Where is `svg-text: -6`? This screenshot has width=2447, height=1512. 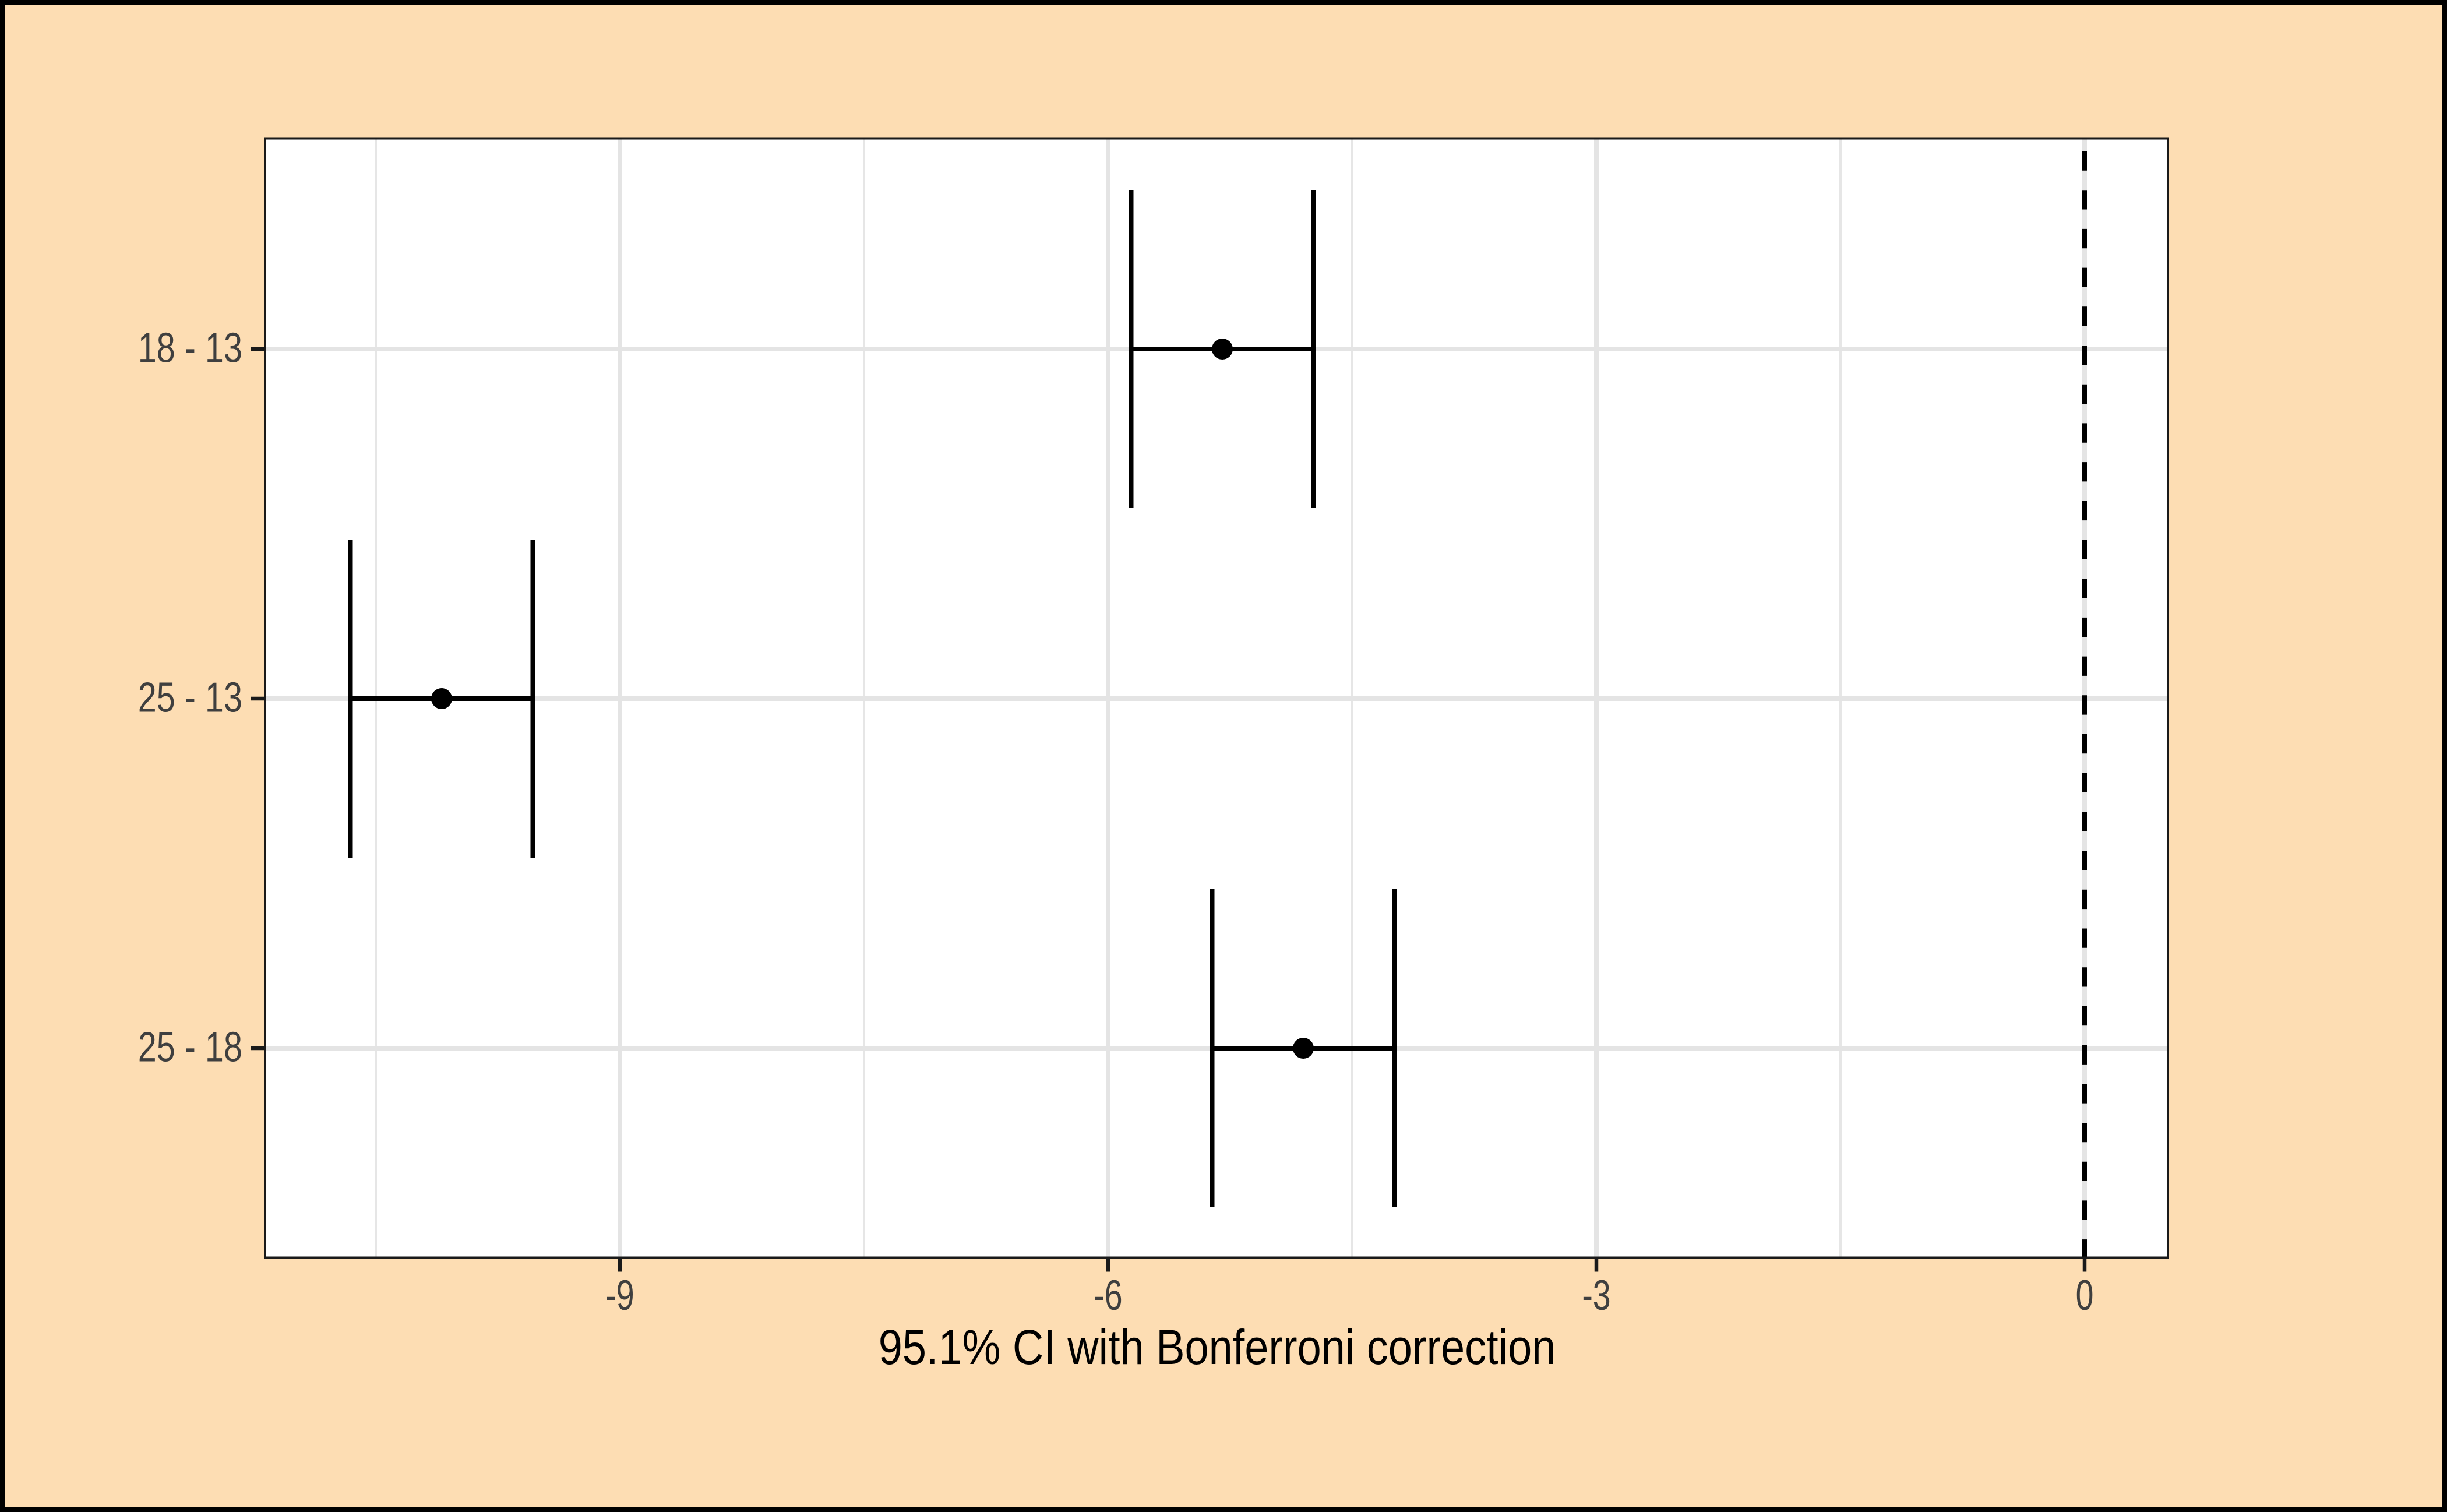 svg-text: -6 is located at coordinates (1108, 1295).